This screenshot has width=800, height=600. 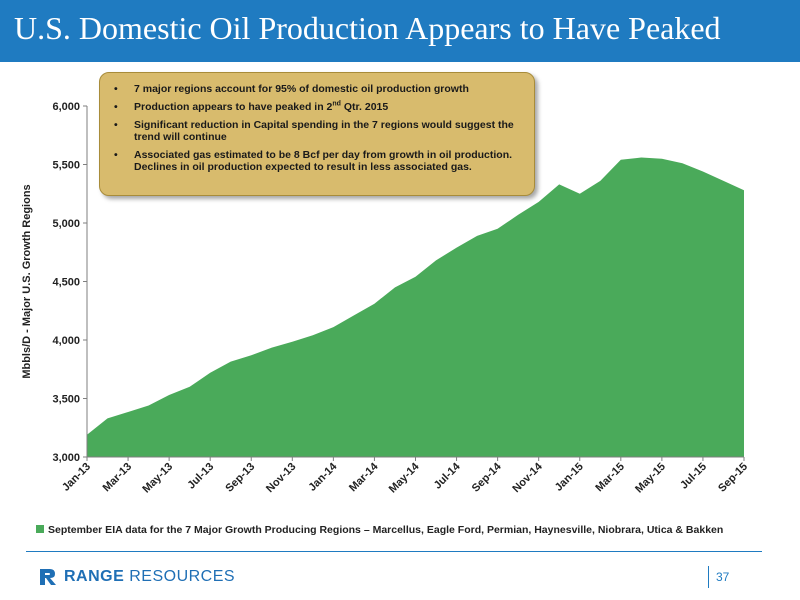 I want to click on y-tick-label: 4,500, so click(x=66, y=283).